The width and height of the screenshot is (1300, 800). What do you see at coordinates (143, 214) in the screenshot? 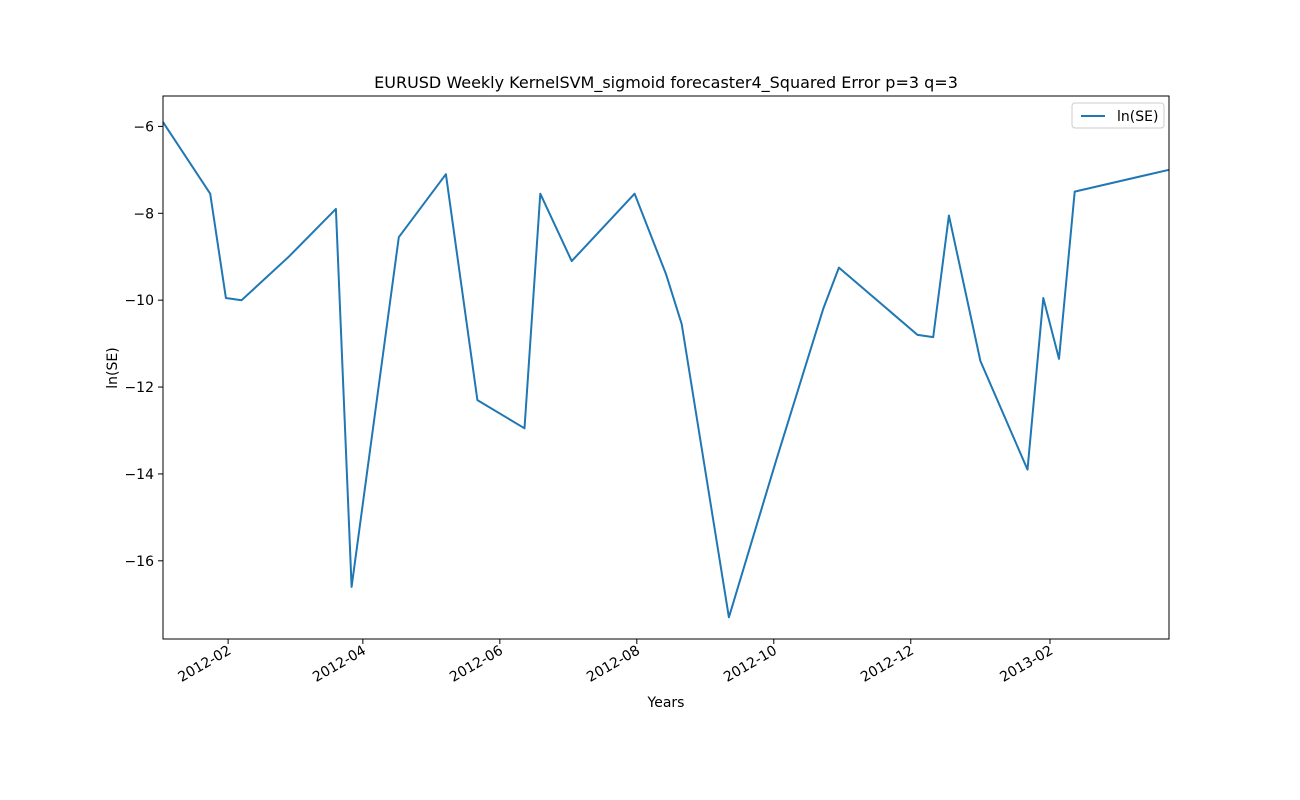
I see `y-tick-label: −8` at bounding box center [143, 214].